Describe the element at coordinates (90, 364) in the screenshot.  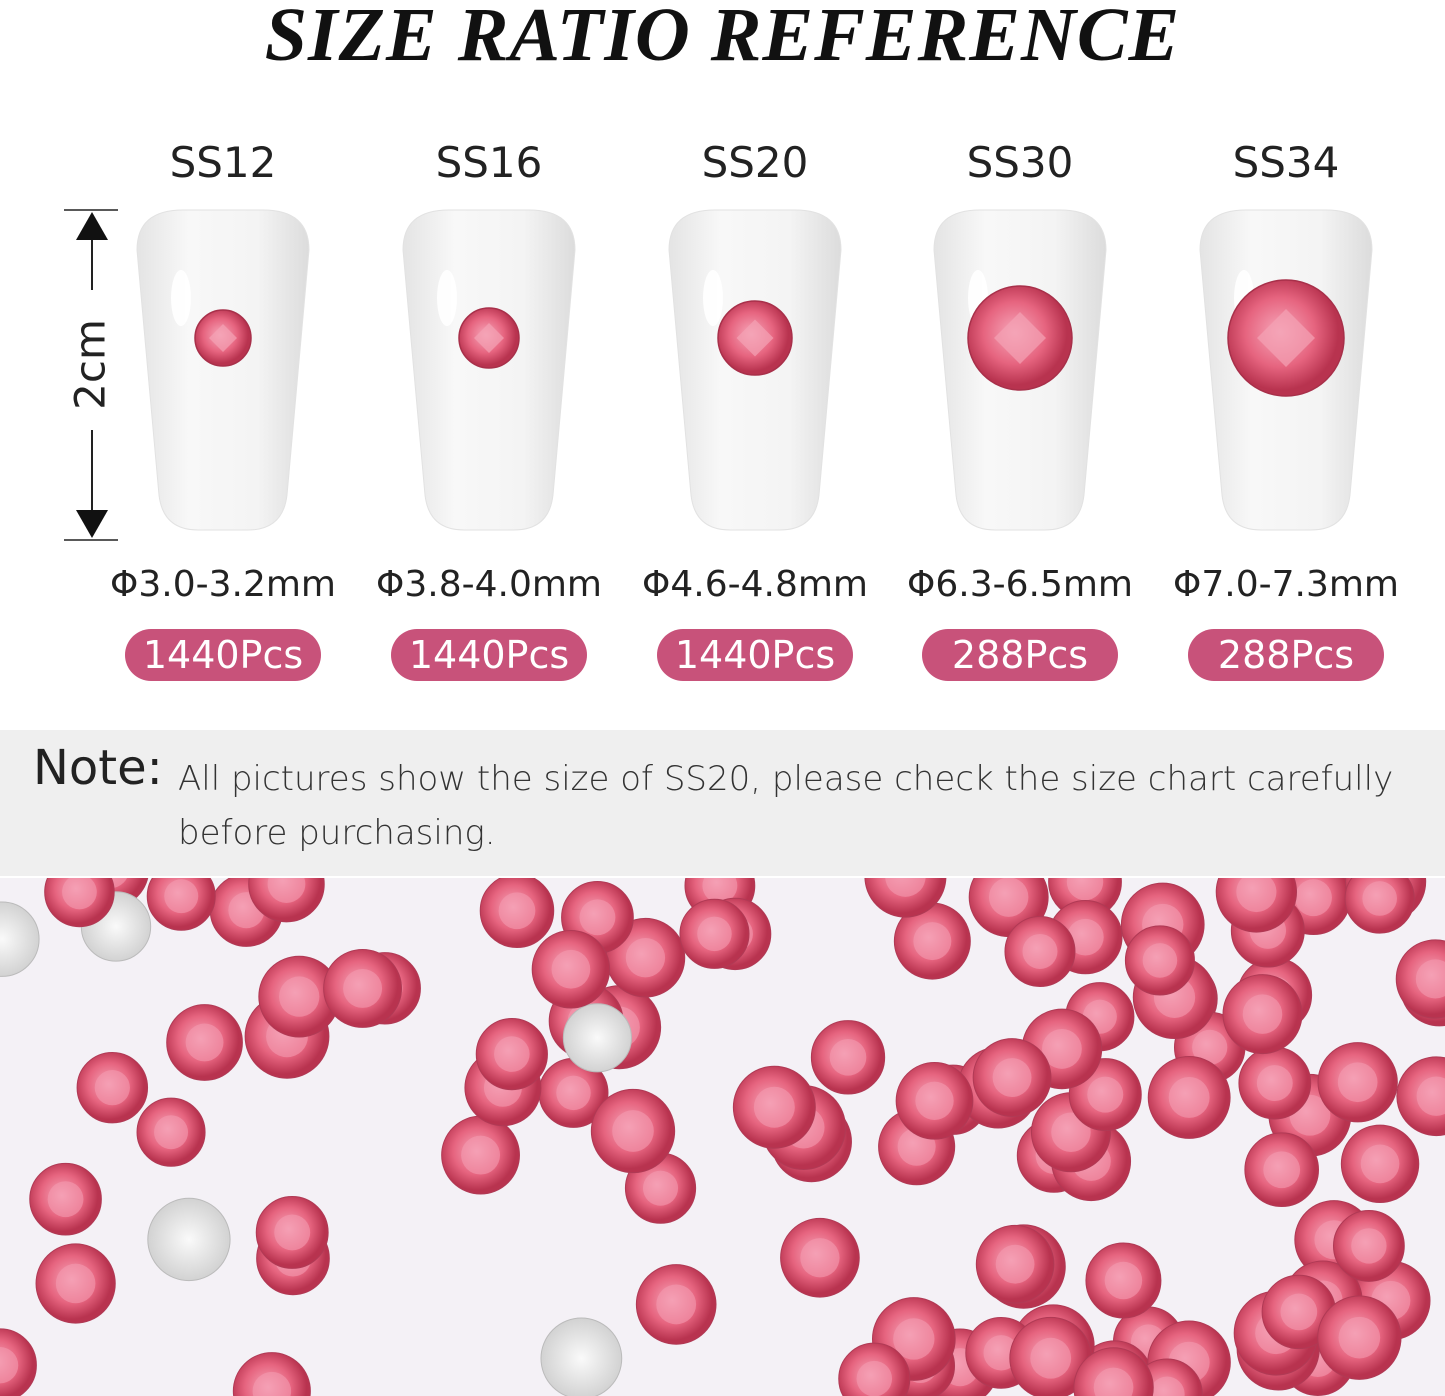
I see `scale-label: 2cm` at that location.